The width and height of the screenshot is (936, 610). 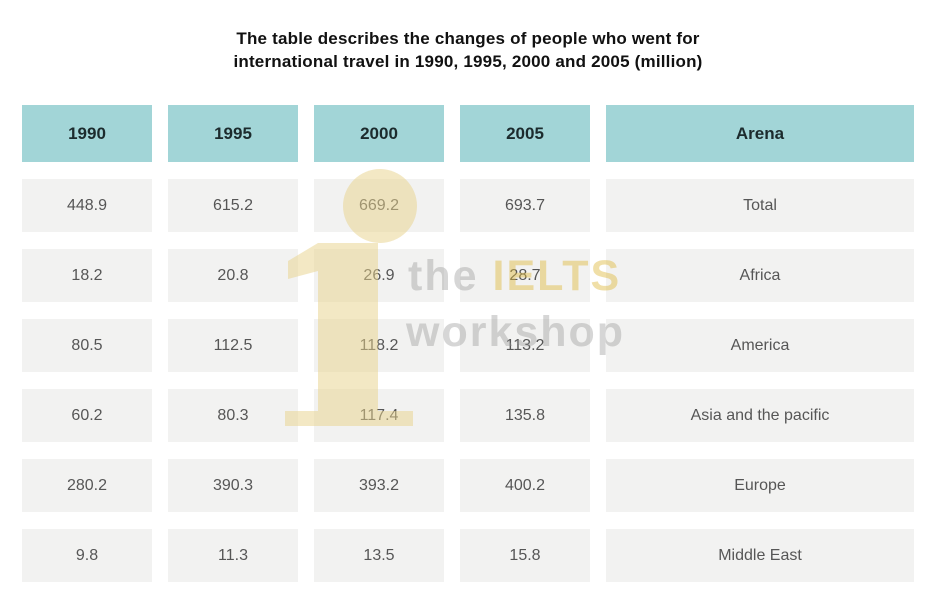 I want to click on value-cell: 60.2, so click(x=87, y=415).